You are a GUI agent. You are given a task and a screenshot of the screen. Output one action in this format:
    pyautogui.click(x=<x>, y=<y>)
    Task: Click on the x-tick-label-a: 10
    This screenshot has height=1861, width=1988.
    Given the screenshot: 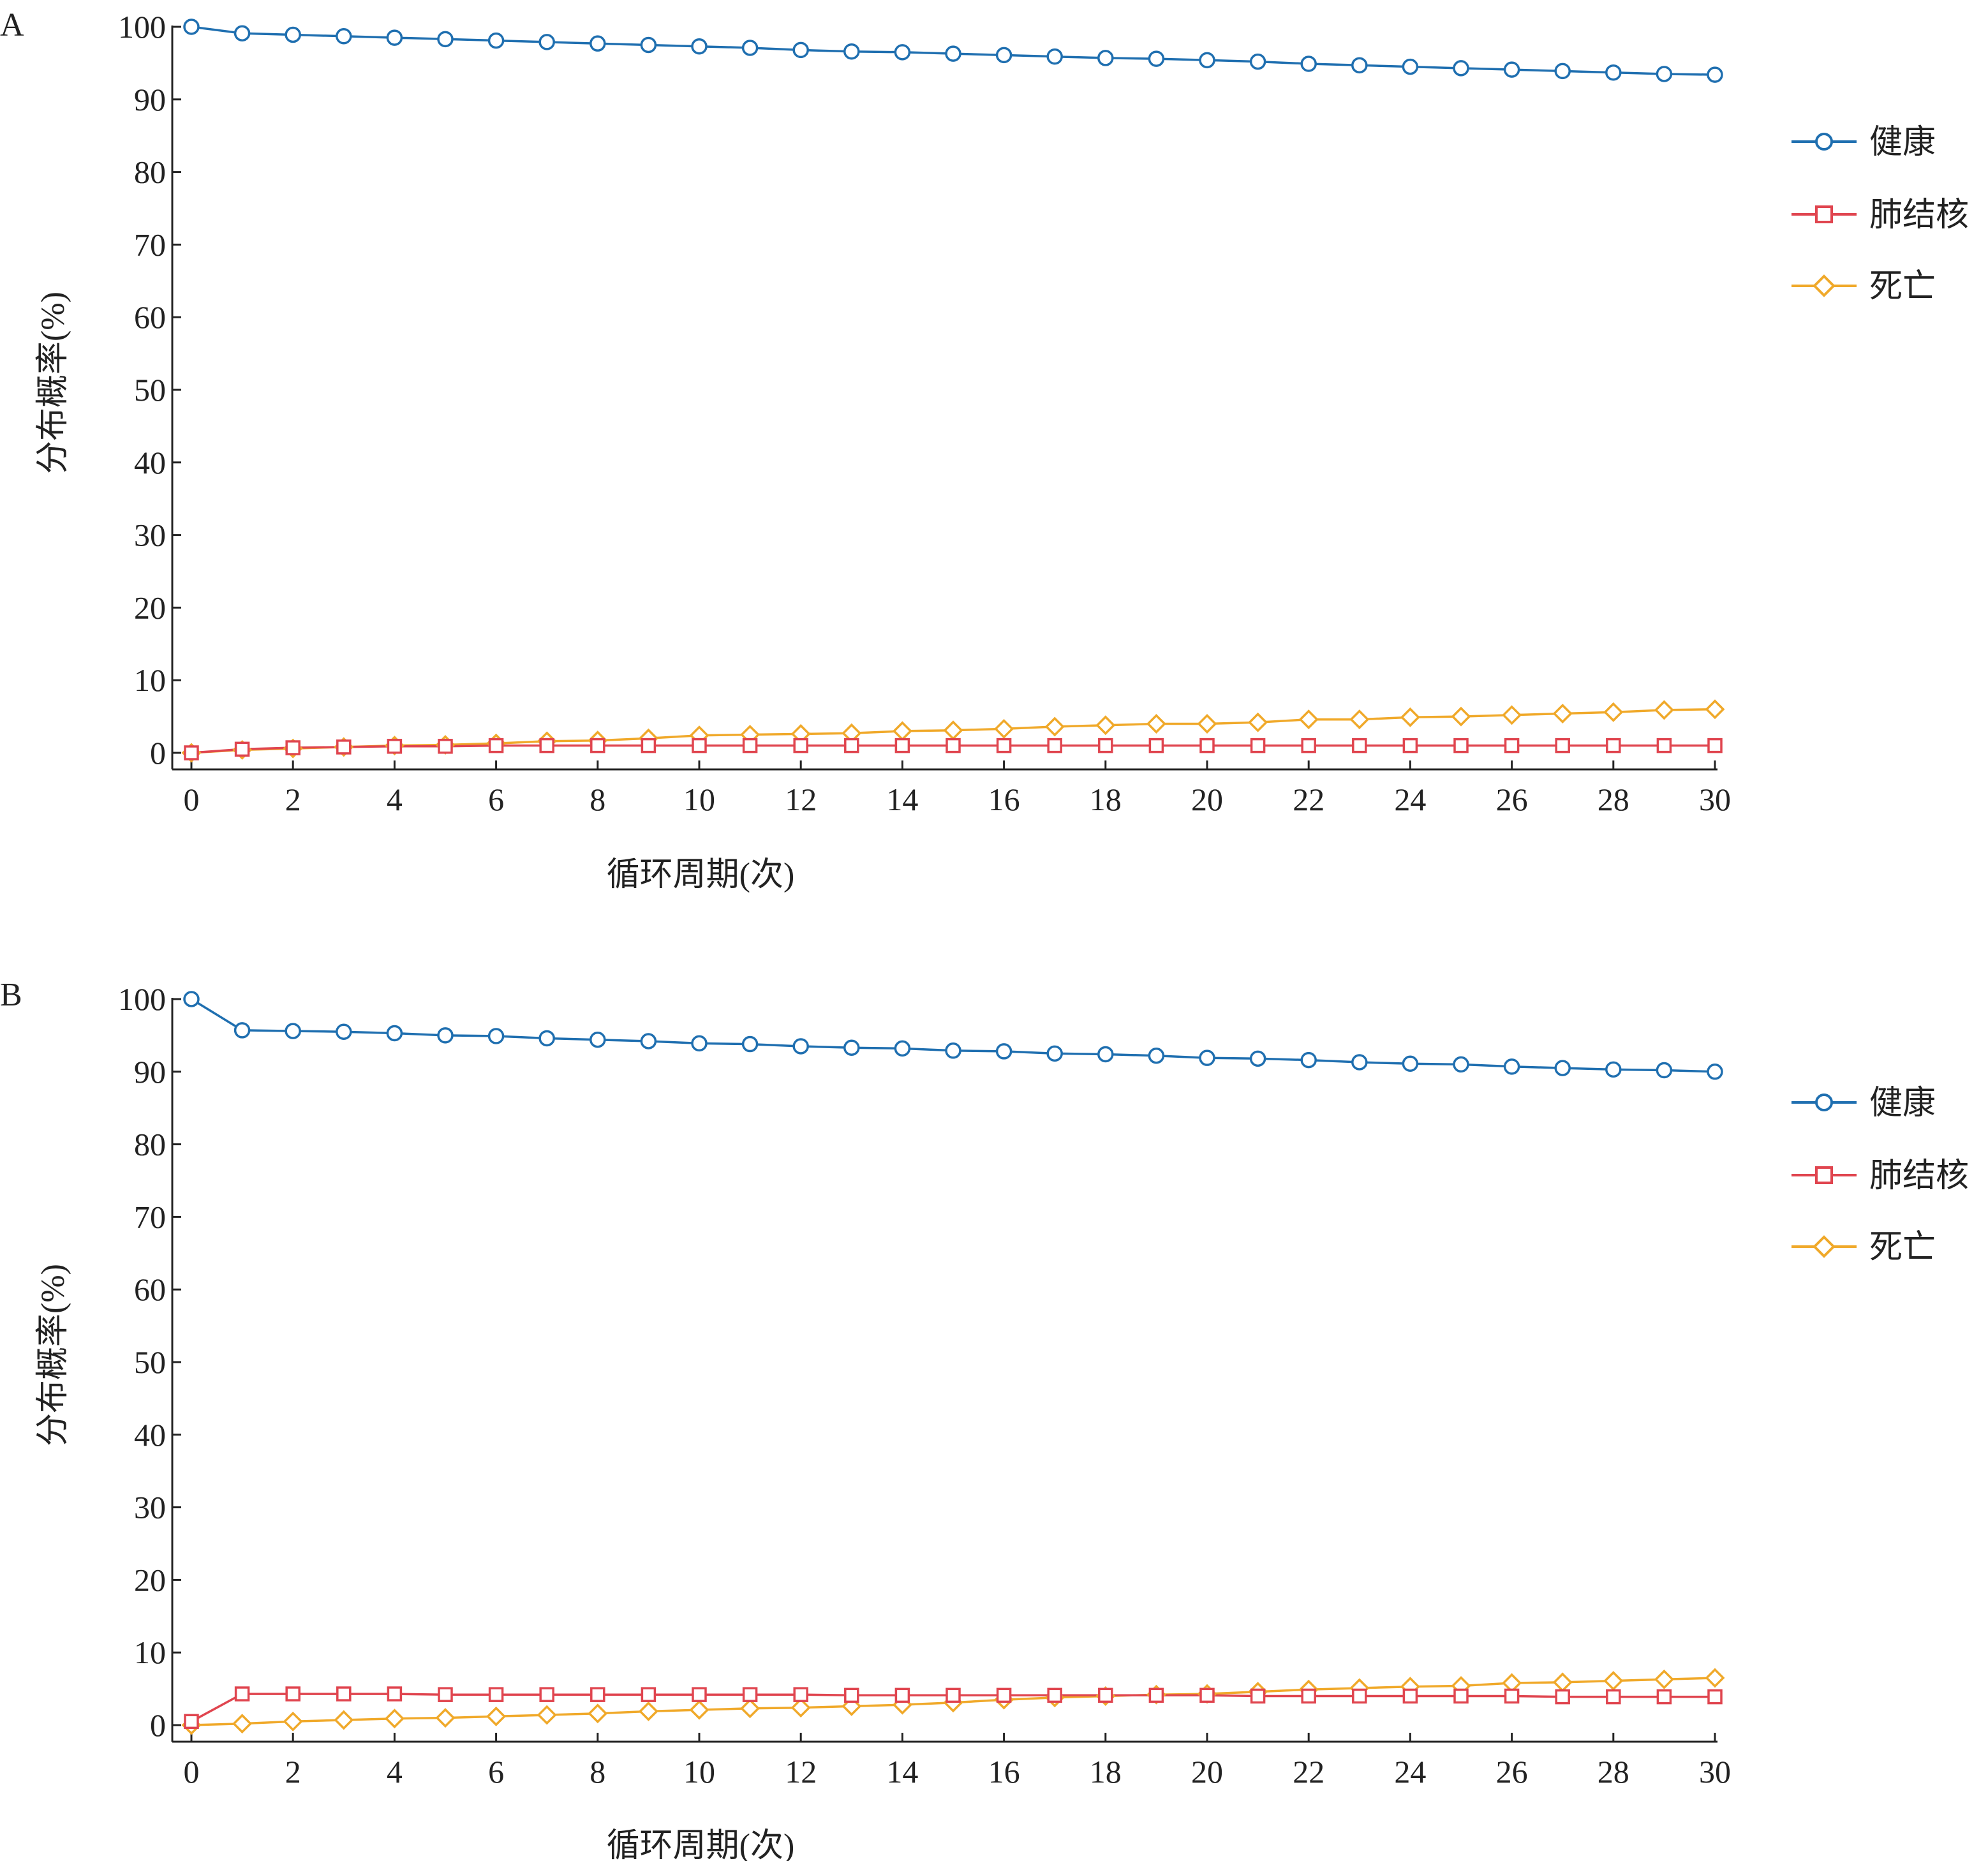 What is the action you would take?
    pyautogui.click(x=699, y=799)
    